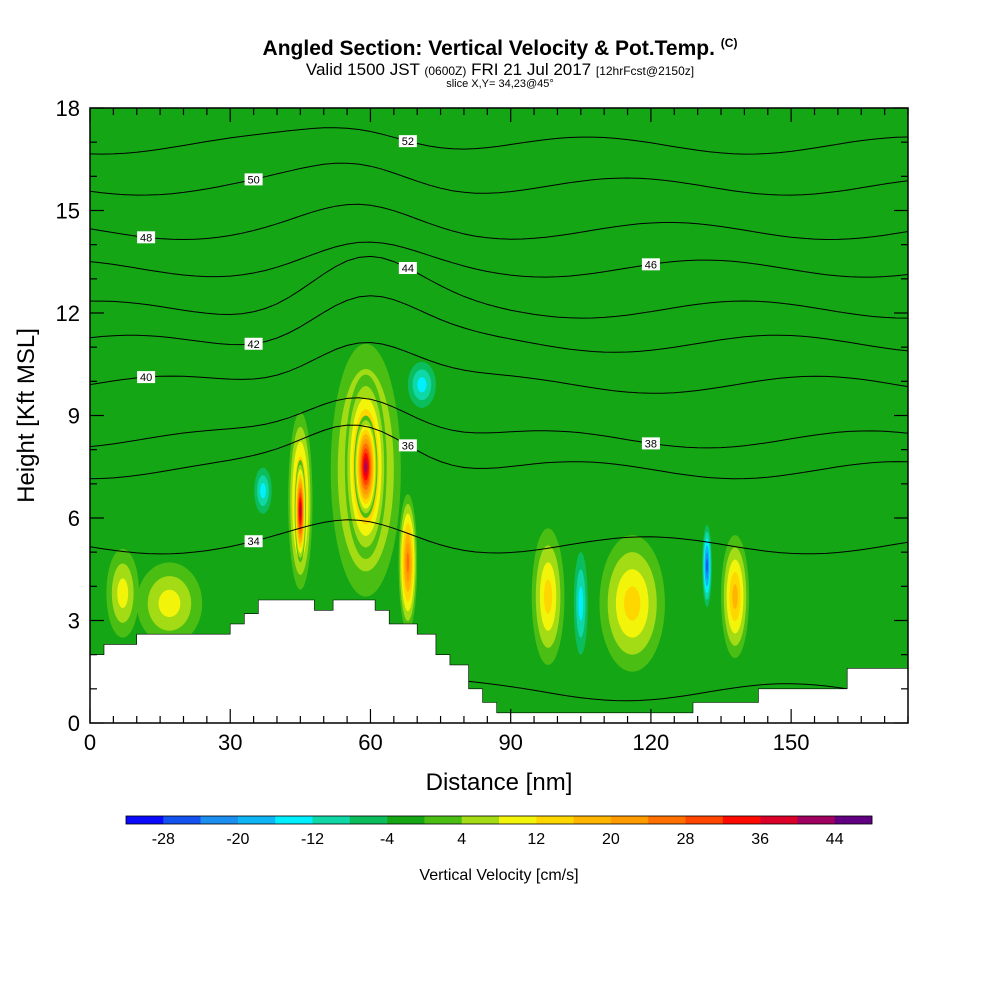  Describe the element at coordinates (461, 839) in the screenshot. I see `colorbar-tick-label: 4` at that location.